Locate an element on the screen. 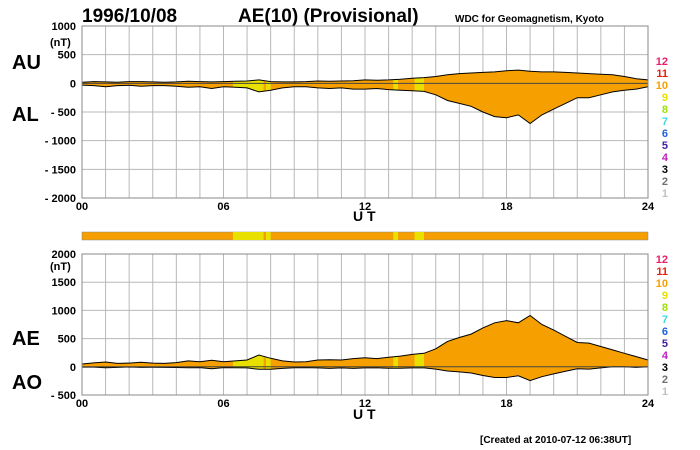 The width and height of the screenshot is (700, 450). bottom-y-tick-label: 1000 is located at coordinates (64, 311).